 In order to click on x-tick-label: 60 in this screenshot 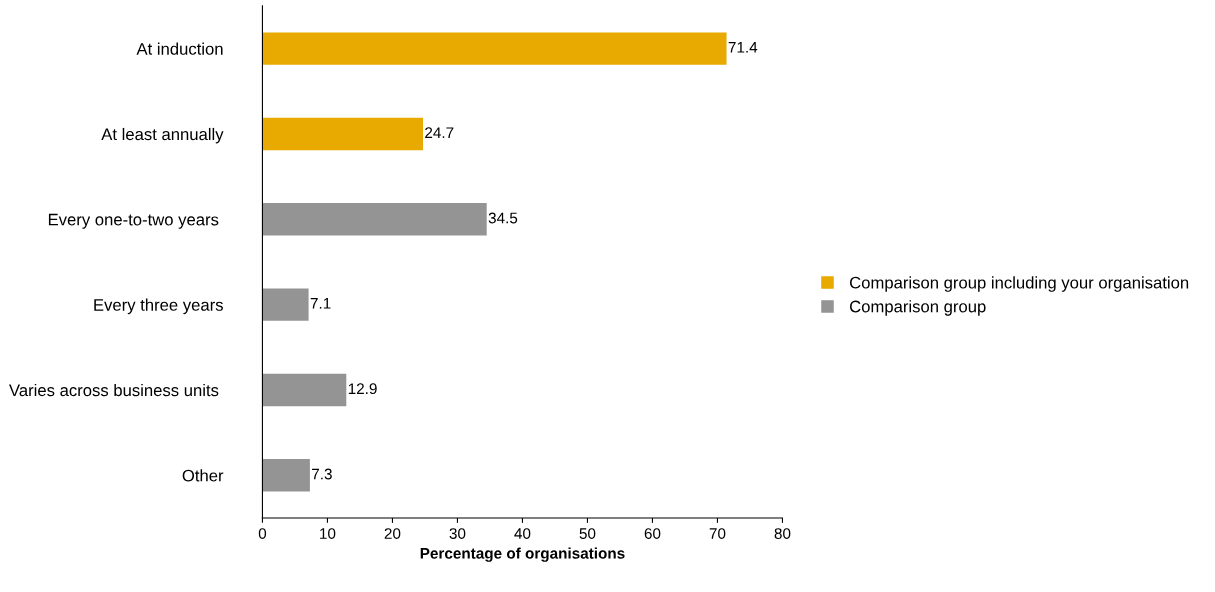, I will do `click(652, 533)`.